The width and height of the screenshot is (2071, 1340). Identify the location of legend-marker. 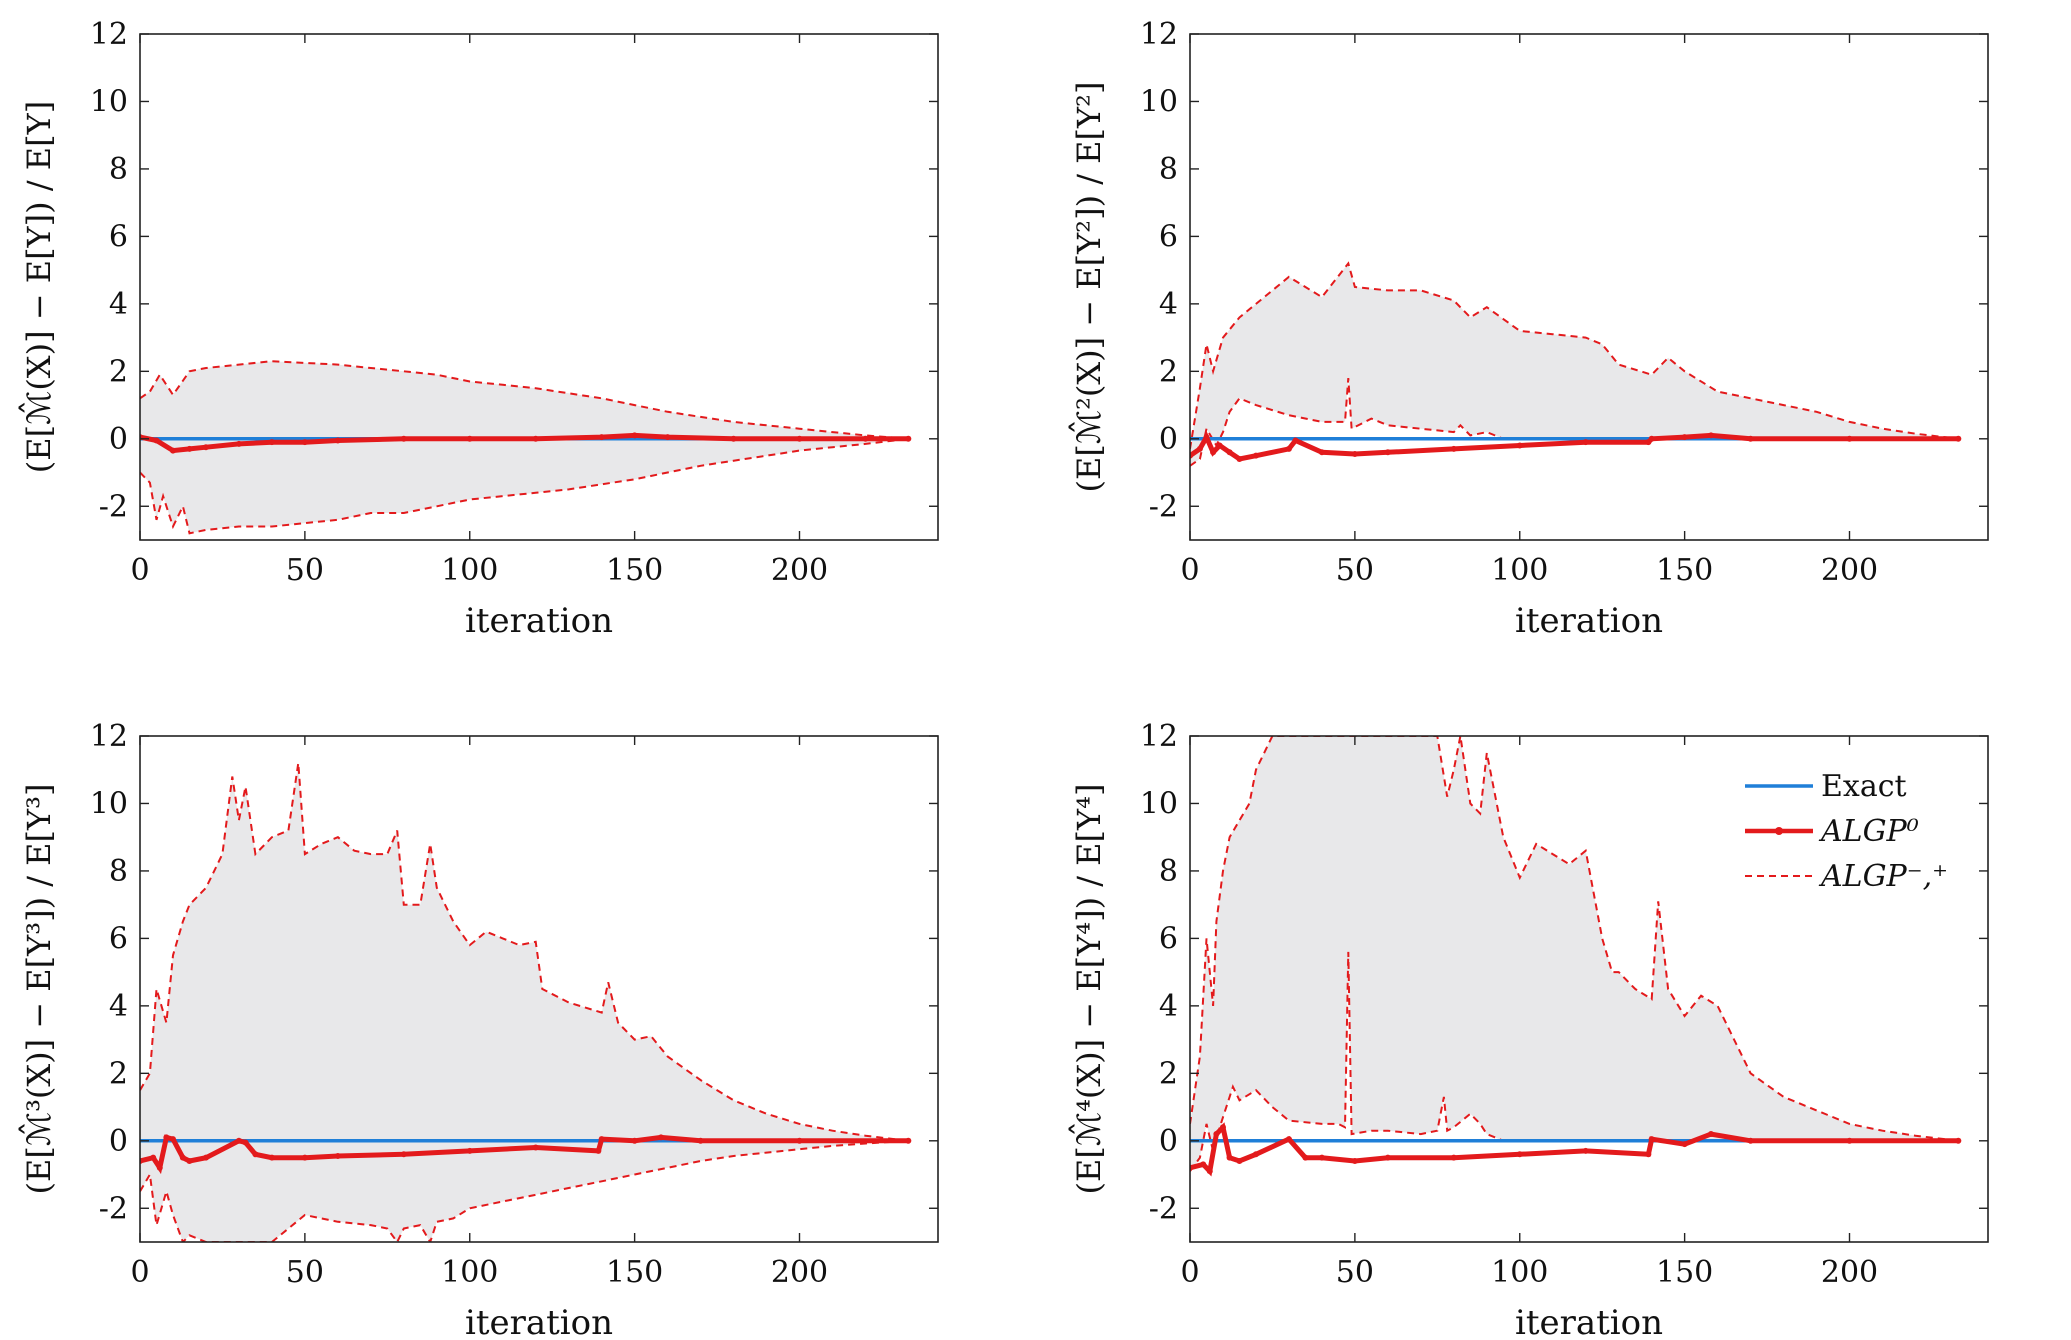
(1779, 831).